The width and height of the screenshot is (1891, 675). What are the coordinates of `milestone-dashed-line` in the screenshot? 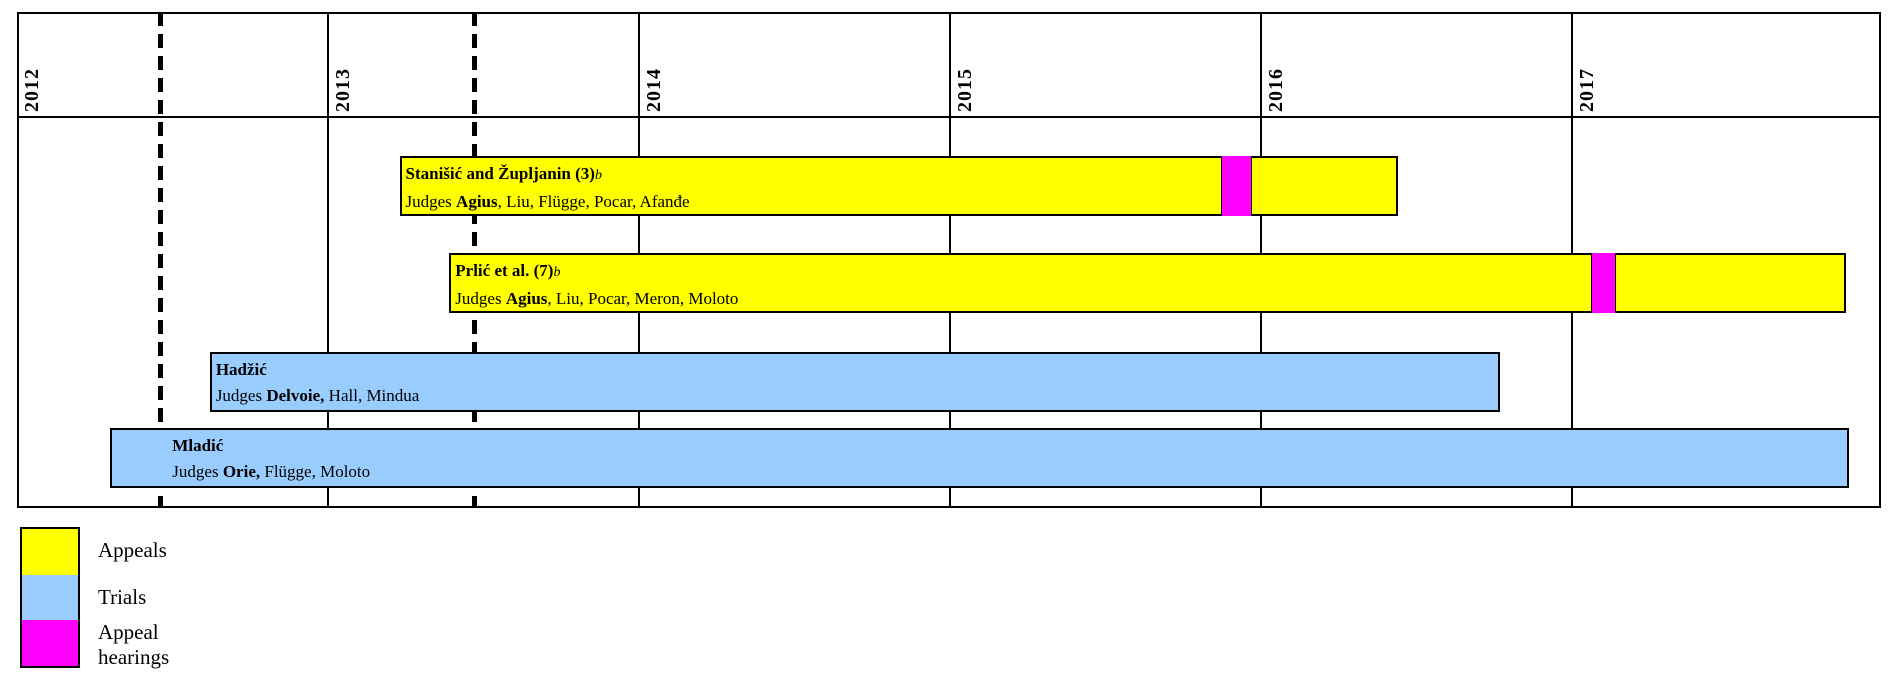 It's located at (161, 260).